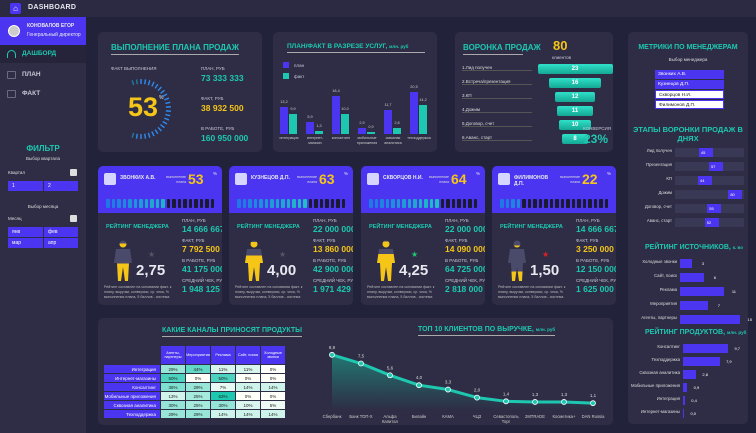  What do you see at coordinates (564, 394) in the screenshot?
I see `data-label: 1,3` at bounding box center [564, 394].